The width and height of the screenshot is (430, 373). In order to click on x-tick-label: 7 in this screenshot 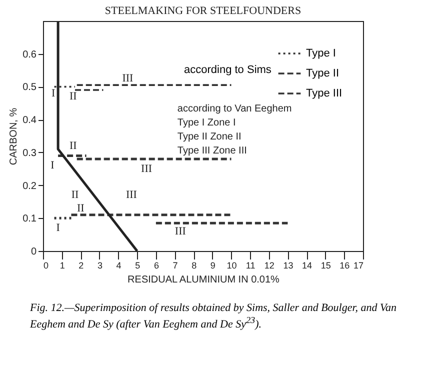, I will do `click(175, 265)`.